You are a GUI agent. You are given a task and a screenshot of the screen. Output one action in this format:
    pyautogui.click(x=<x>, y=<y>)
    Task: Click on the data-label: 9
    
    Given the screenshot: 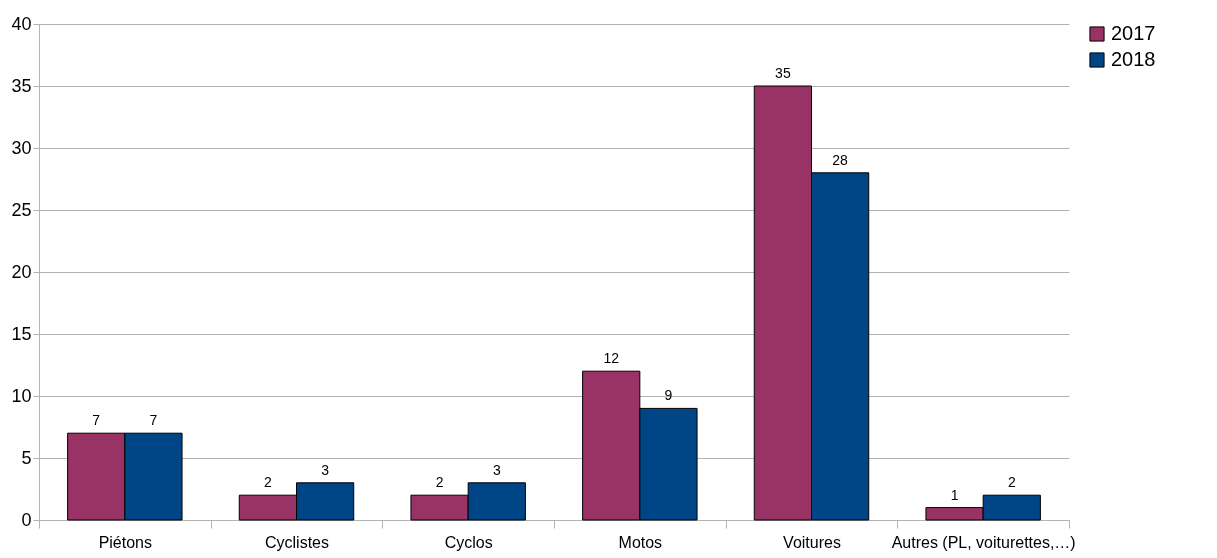 What is the action you would take?
    pyautogui.click(x=668, y=395)
    